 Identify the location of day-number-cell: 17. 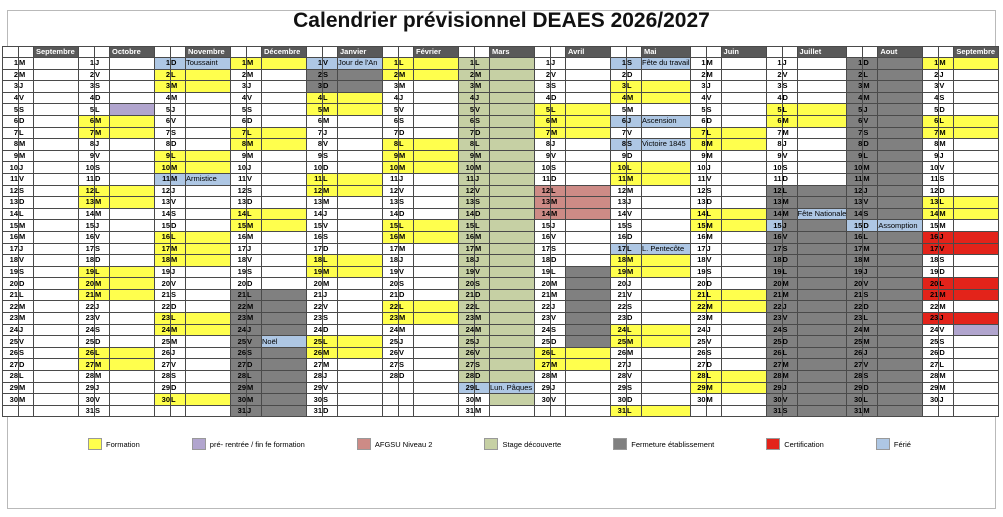
(238, 249).